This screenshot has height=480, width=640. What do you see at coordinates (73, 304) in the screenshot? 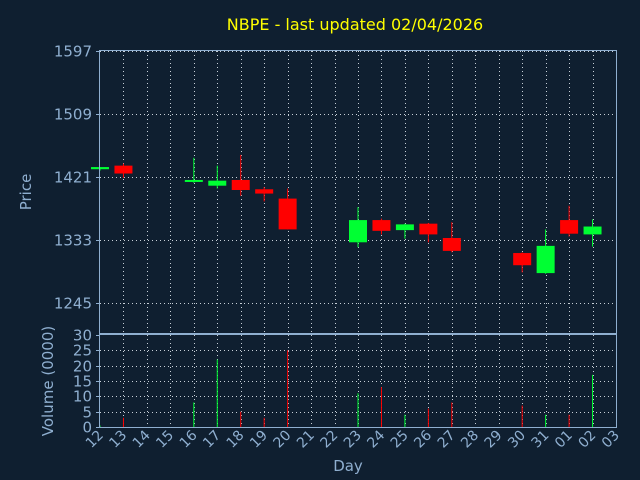
I see `price-tick-label: 1245` at bounding box center [73, 304].